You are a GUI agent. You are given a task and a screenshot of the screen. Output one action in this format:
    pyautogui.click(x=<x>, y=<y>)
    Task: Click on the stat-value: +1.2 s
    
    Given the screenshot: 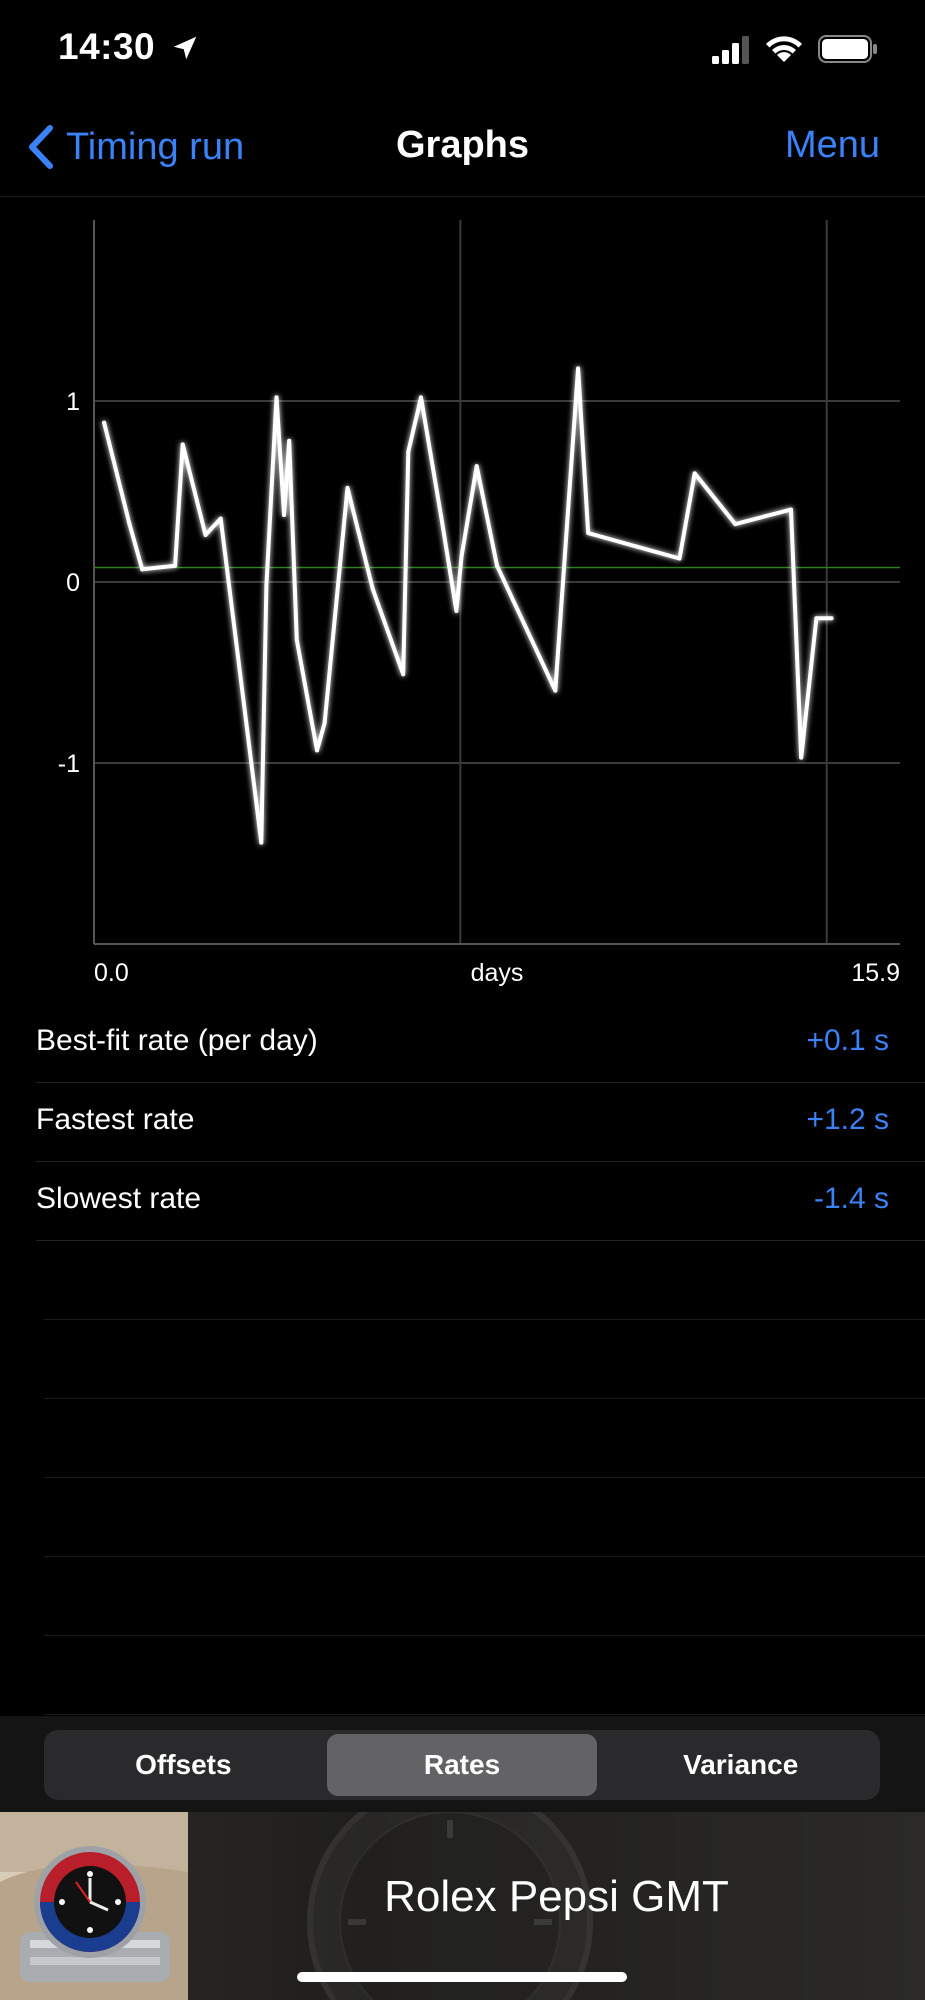 What is the action you would take?
    pyautogui.click(x=847, y=1119)
    